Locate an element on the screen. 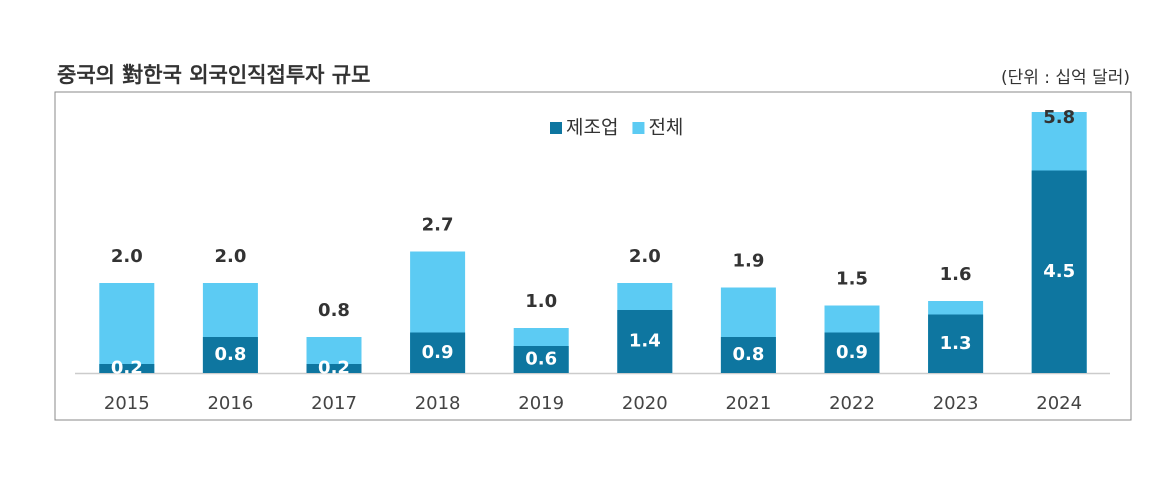 The height and width of the screenshot is (494, 1173). total-value-label: 2.7 is located at coordinates (438, 225).